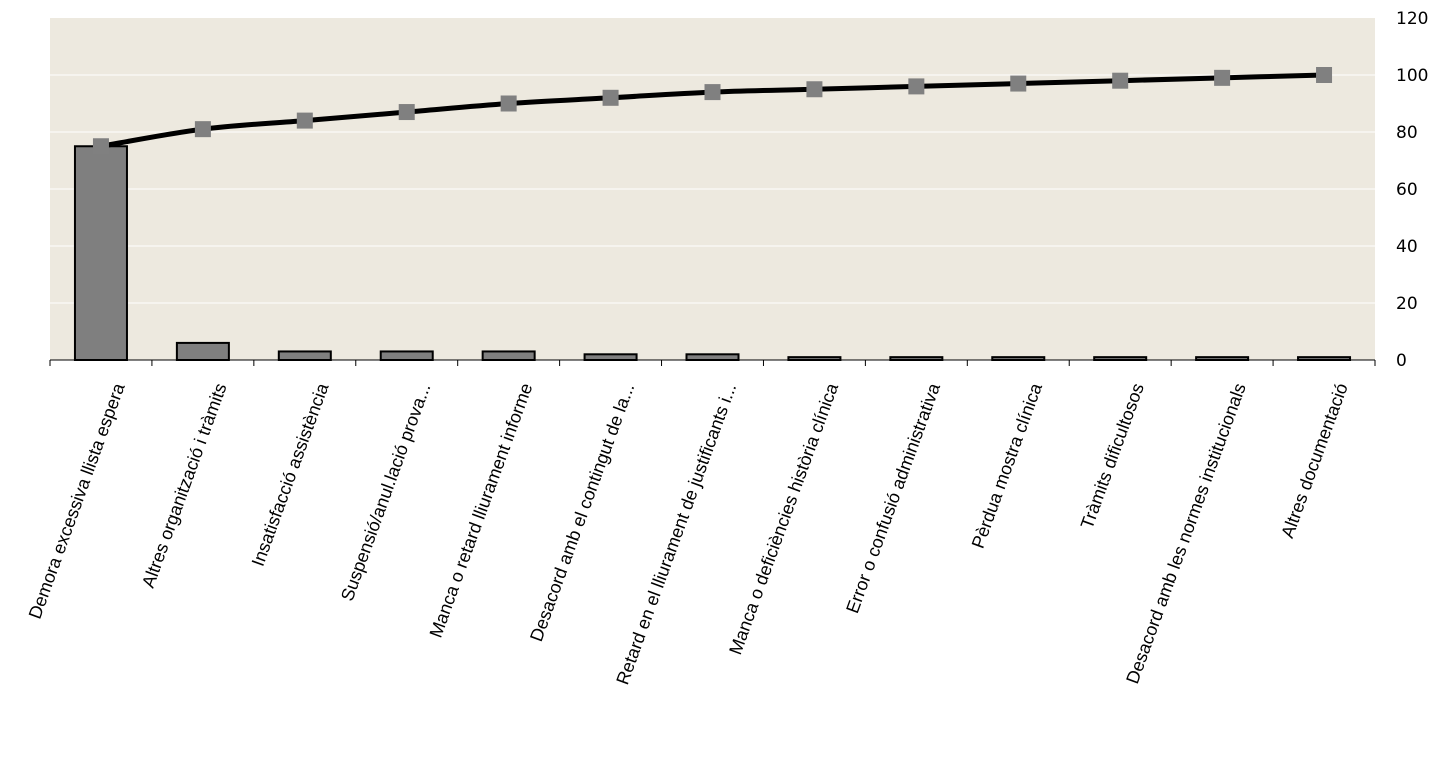 The height and width of the screenshot is (759, 1438). I want to click on y-tick-label: 80, so click(1407, 133).